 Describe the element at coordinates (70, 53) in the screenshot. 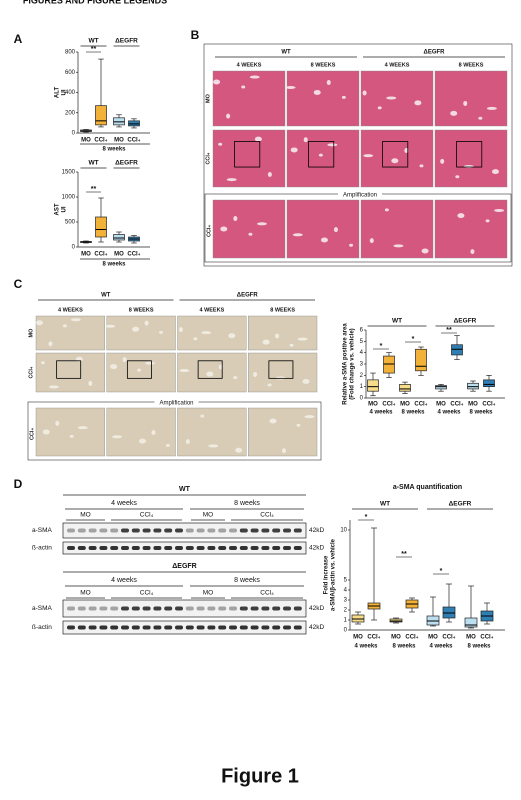

I see `y-tick-label: 800` at that location.